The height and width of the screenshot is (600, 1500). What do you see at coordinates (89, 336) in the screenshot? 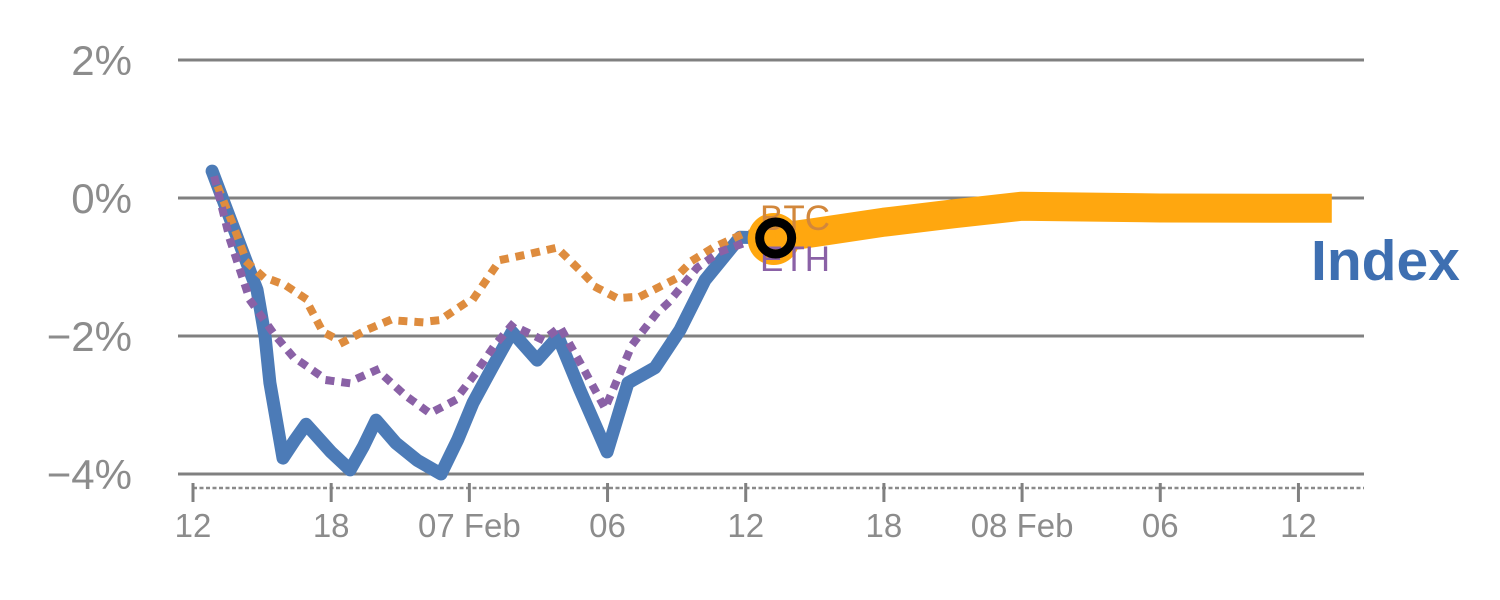
I see `y-axis-tick-label: −2%` at bounding box center [89, 336].